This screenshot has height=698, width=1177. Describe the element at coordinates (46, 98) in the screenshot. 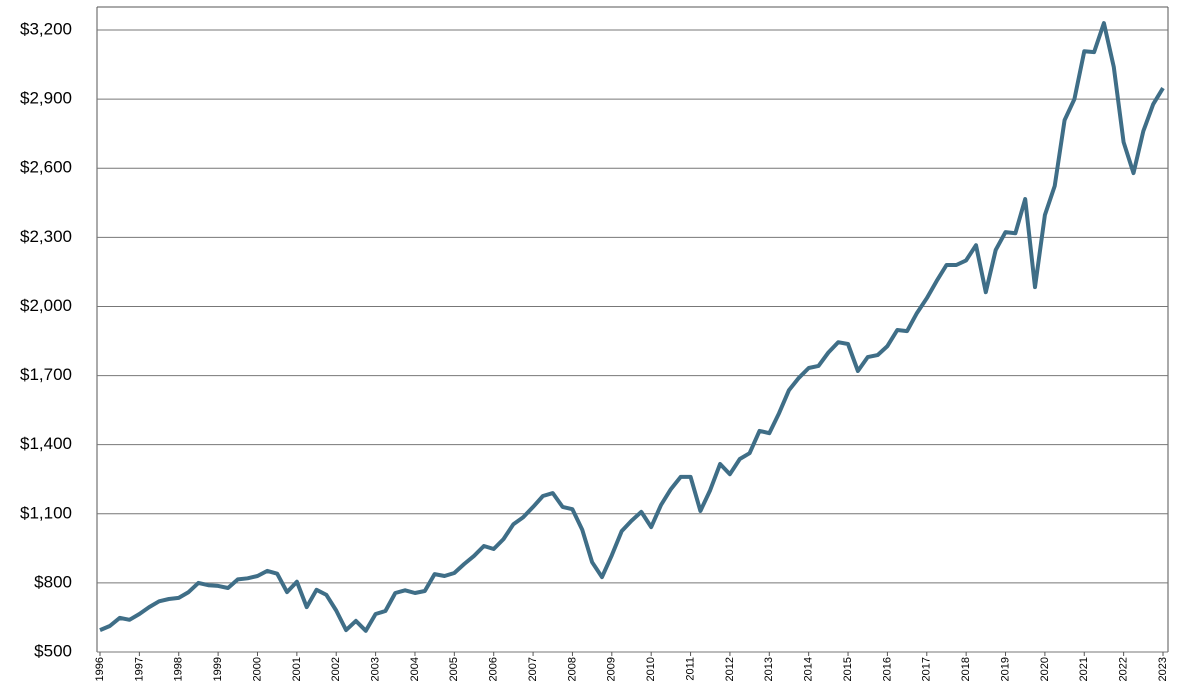

I see `y-tick-label: $2,900` at that location.